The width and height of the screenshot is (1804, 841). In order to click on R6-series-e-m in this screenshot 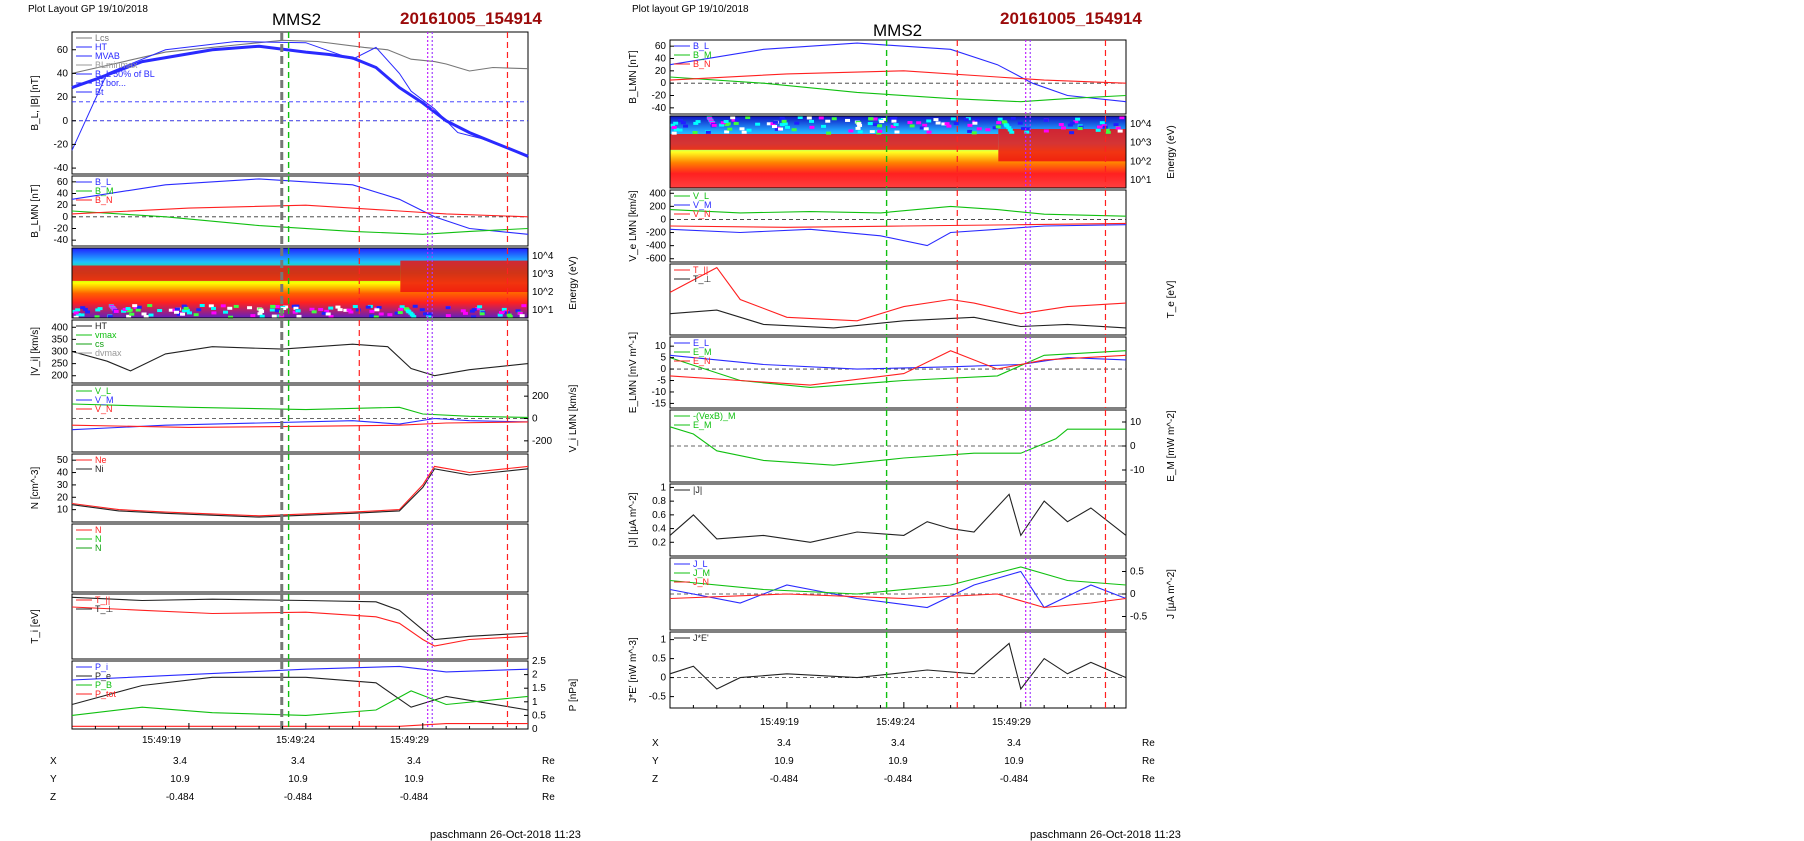, I will do `click(897, 446)`.